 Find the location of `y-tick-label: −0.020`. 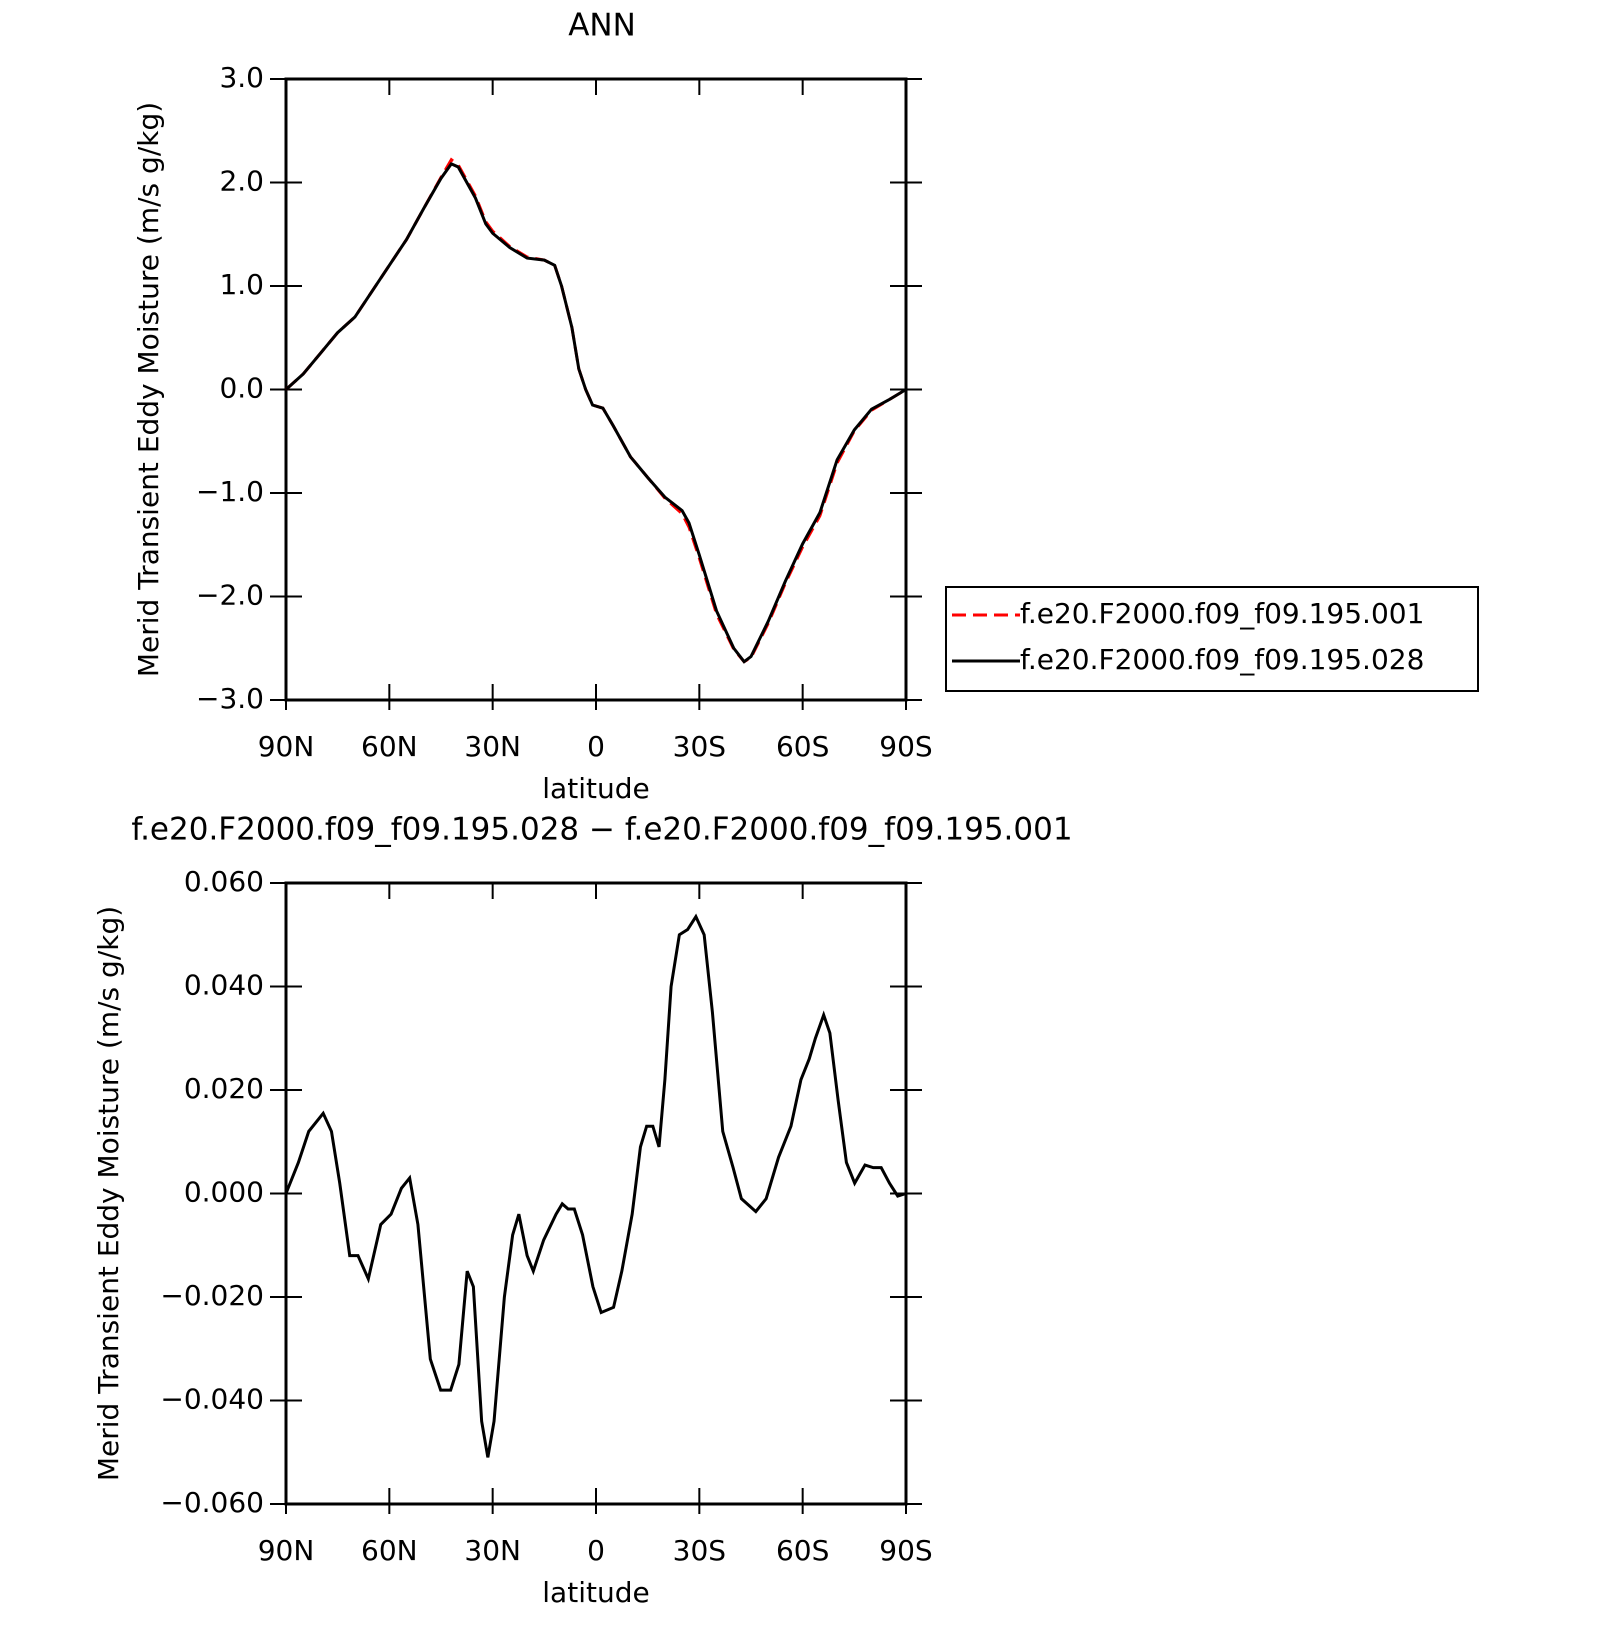

y-tick-label: −0.020 is located at coordinates (212, 1295).